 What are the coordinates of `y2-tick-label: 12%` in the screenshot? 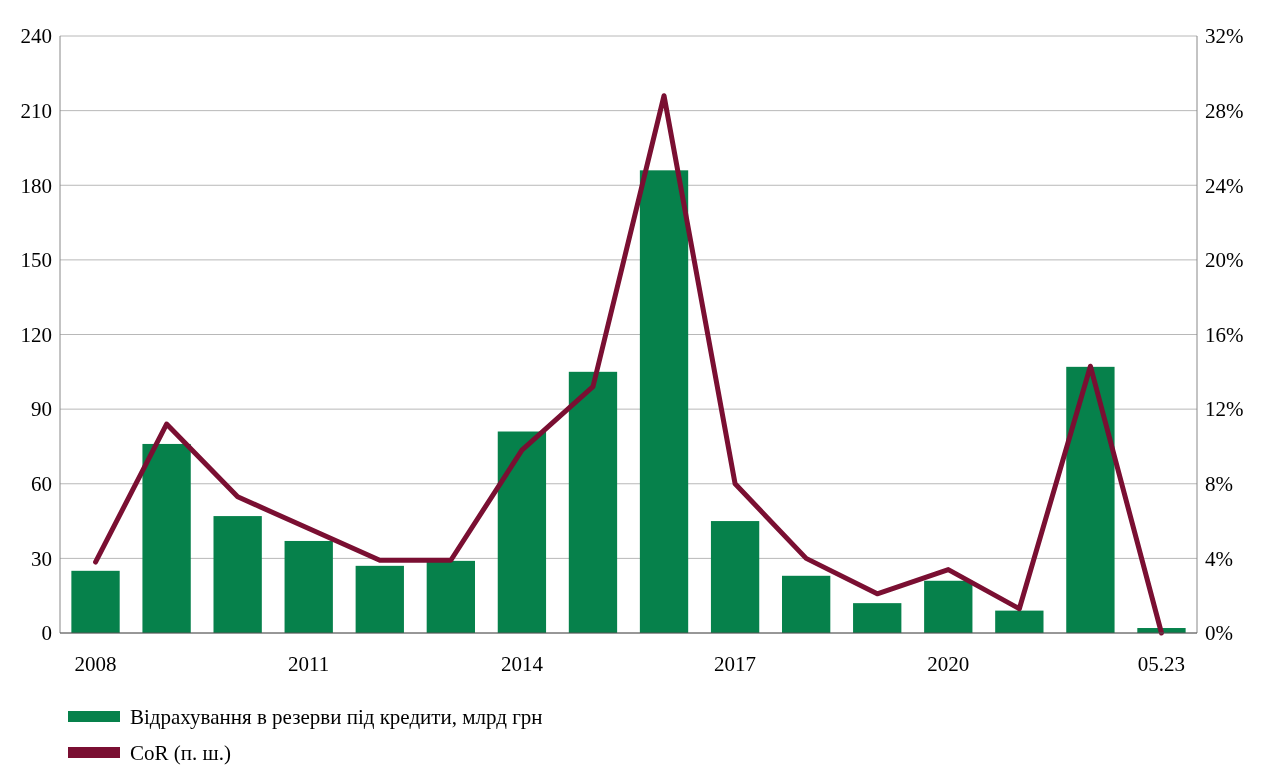 It's located at (1224, 409).